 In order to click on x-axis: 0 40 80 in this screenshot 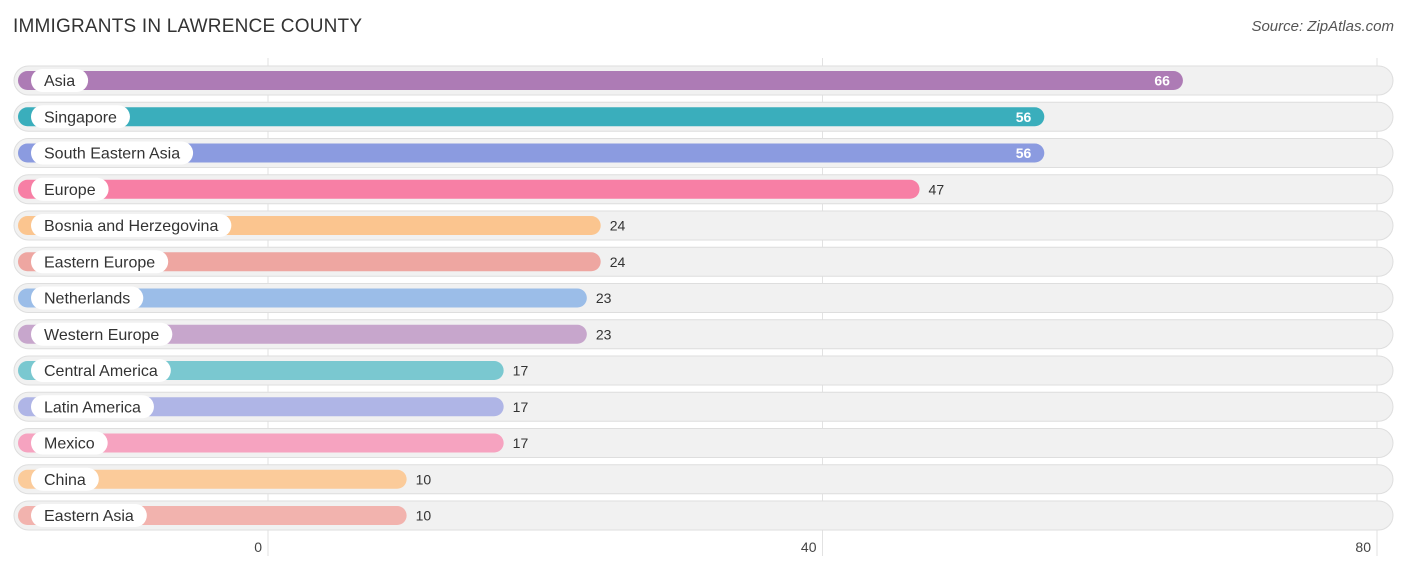, I will do `click(812, 547)`.